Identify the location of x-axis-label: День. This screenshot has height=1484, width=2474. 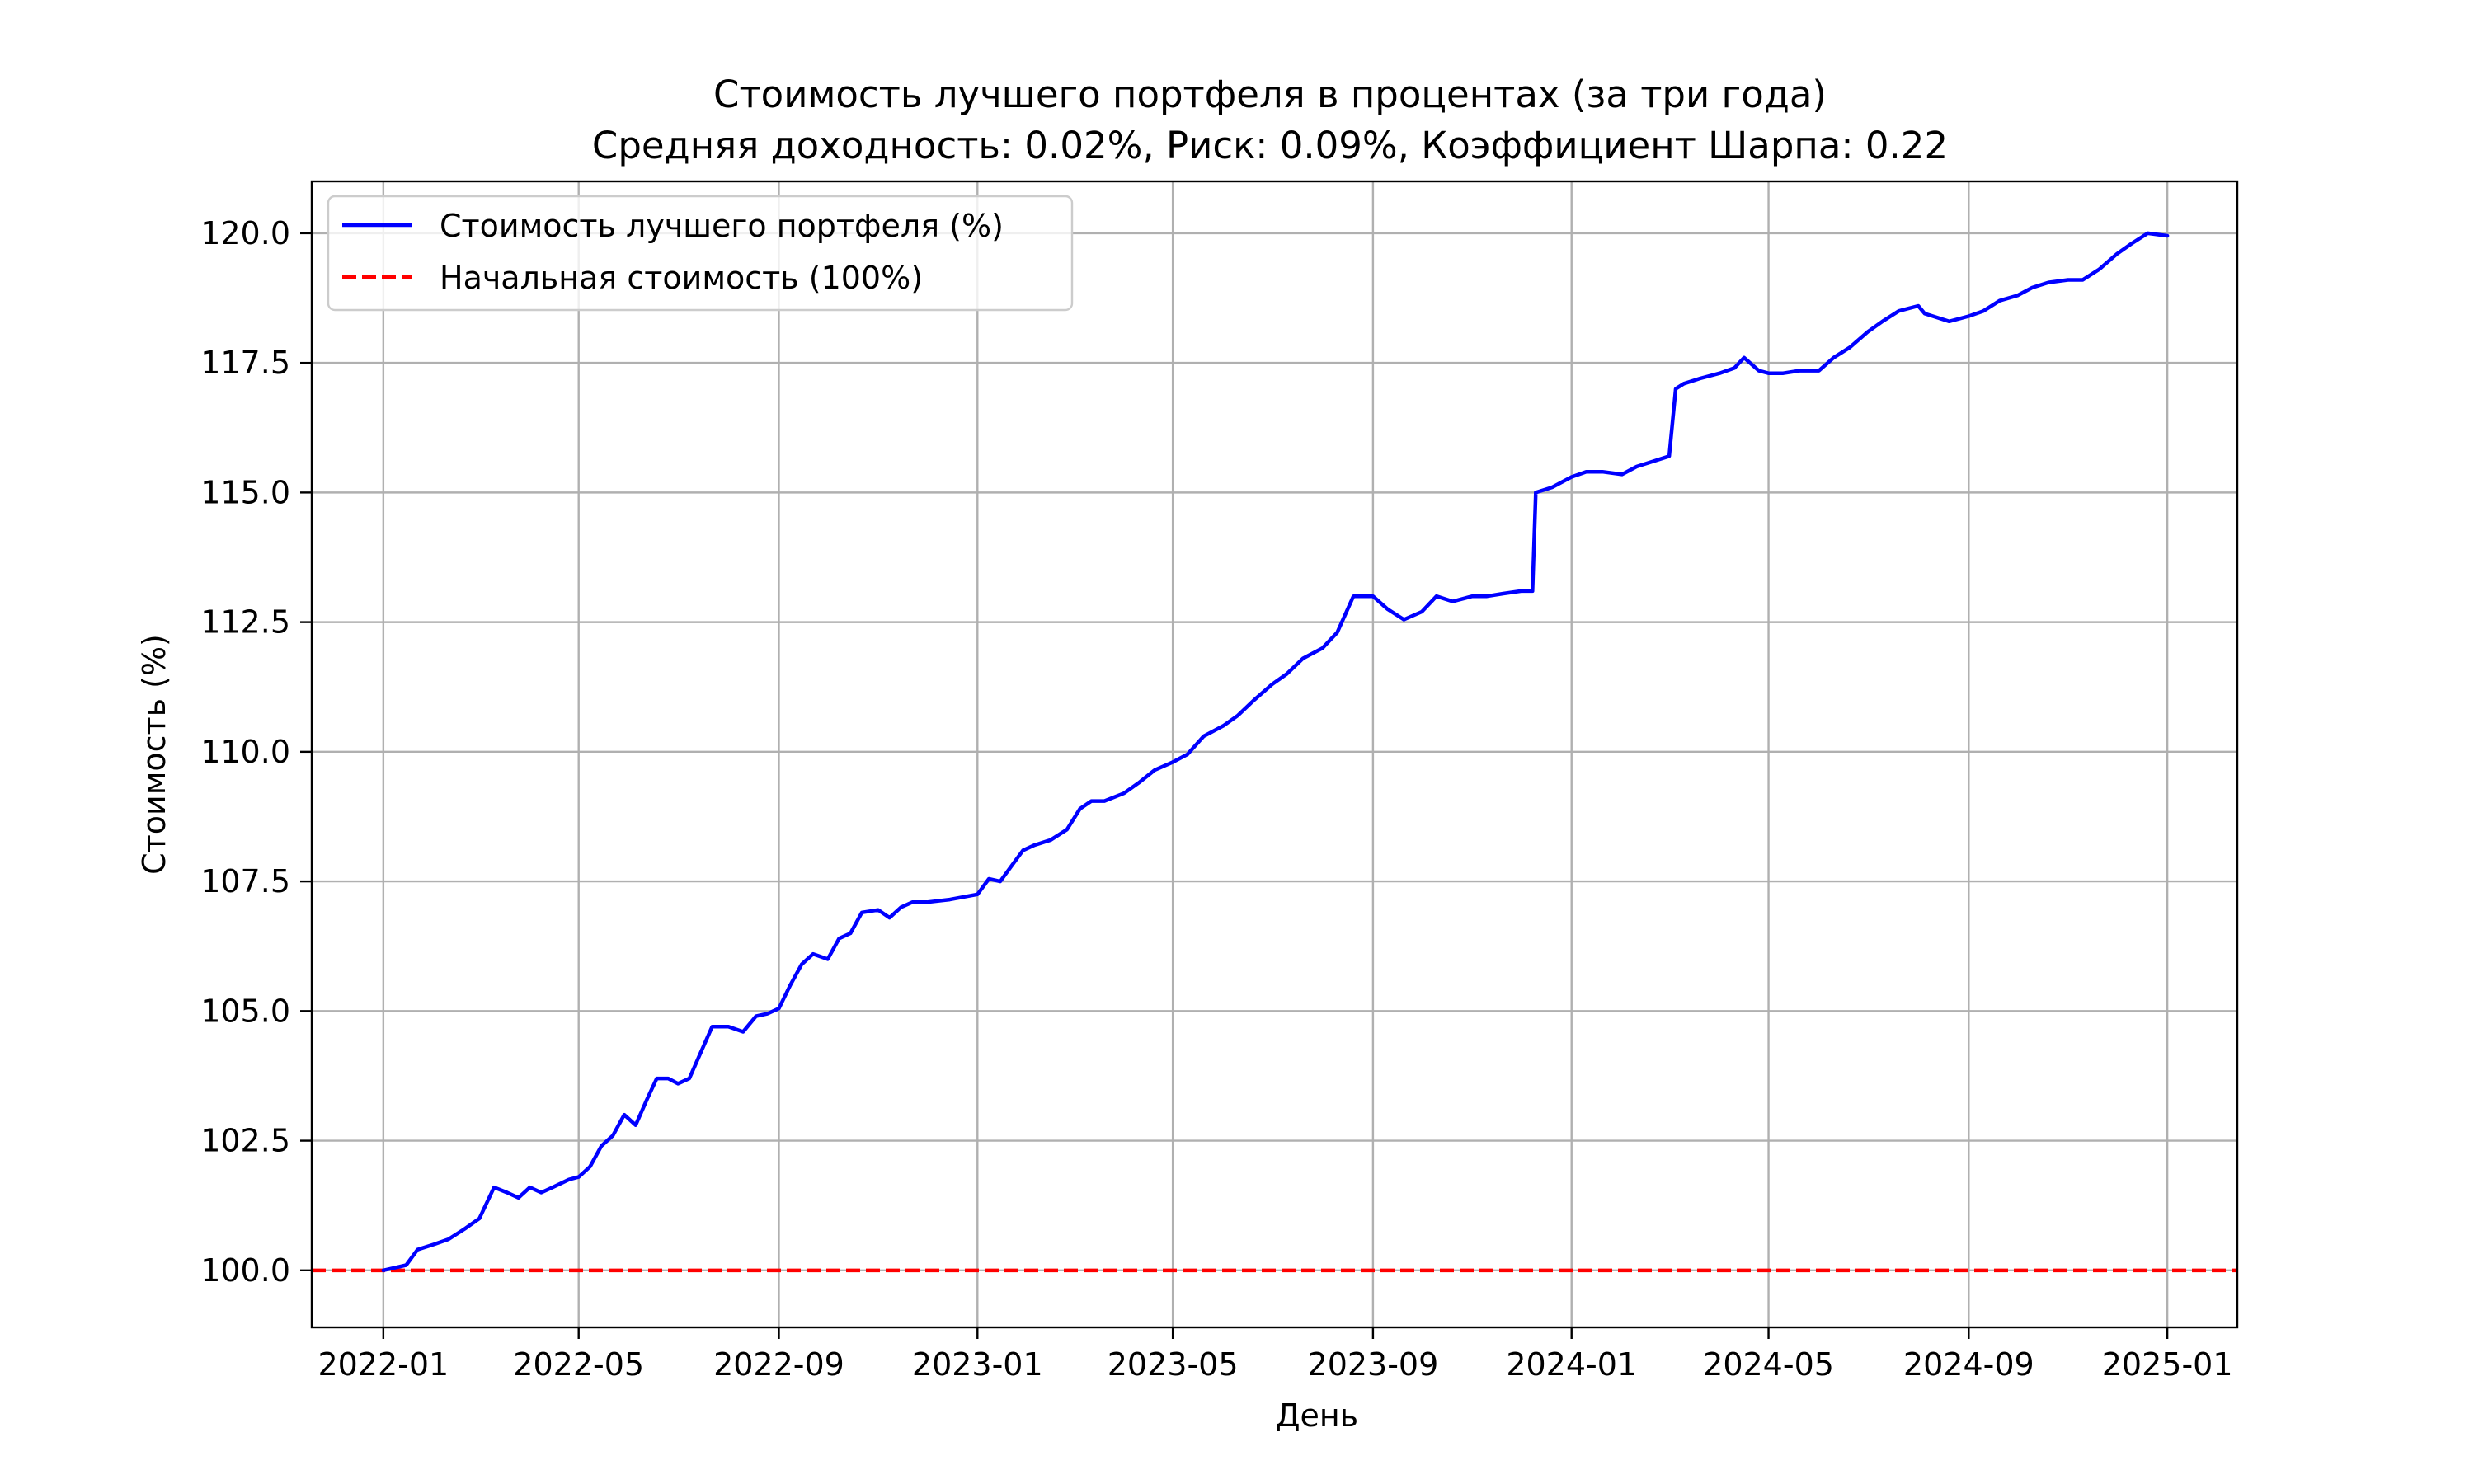
(1317, 1415).